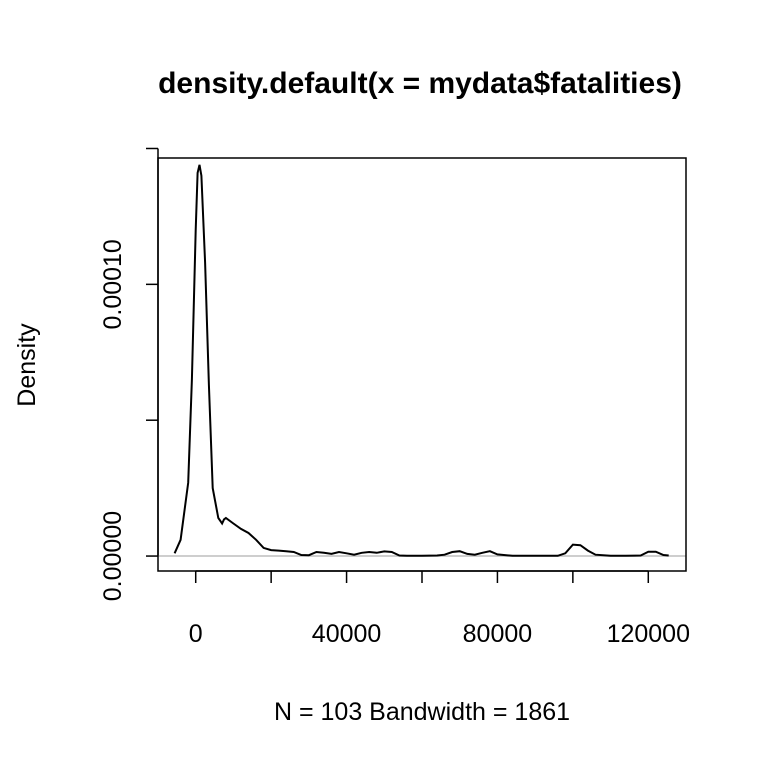  Describe the element at coordinates (420, 83) in the screenshot. I see `chart-title: density.default(x = mydata$fatalities)` at that location.